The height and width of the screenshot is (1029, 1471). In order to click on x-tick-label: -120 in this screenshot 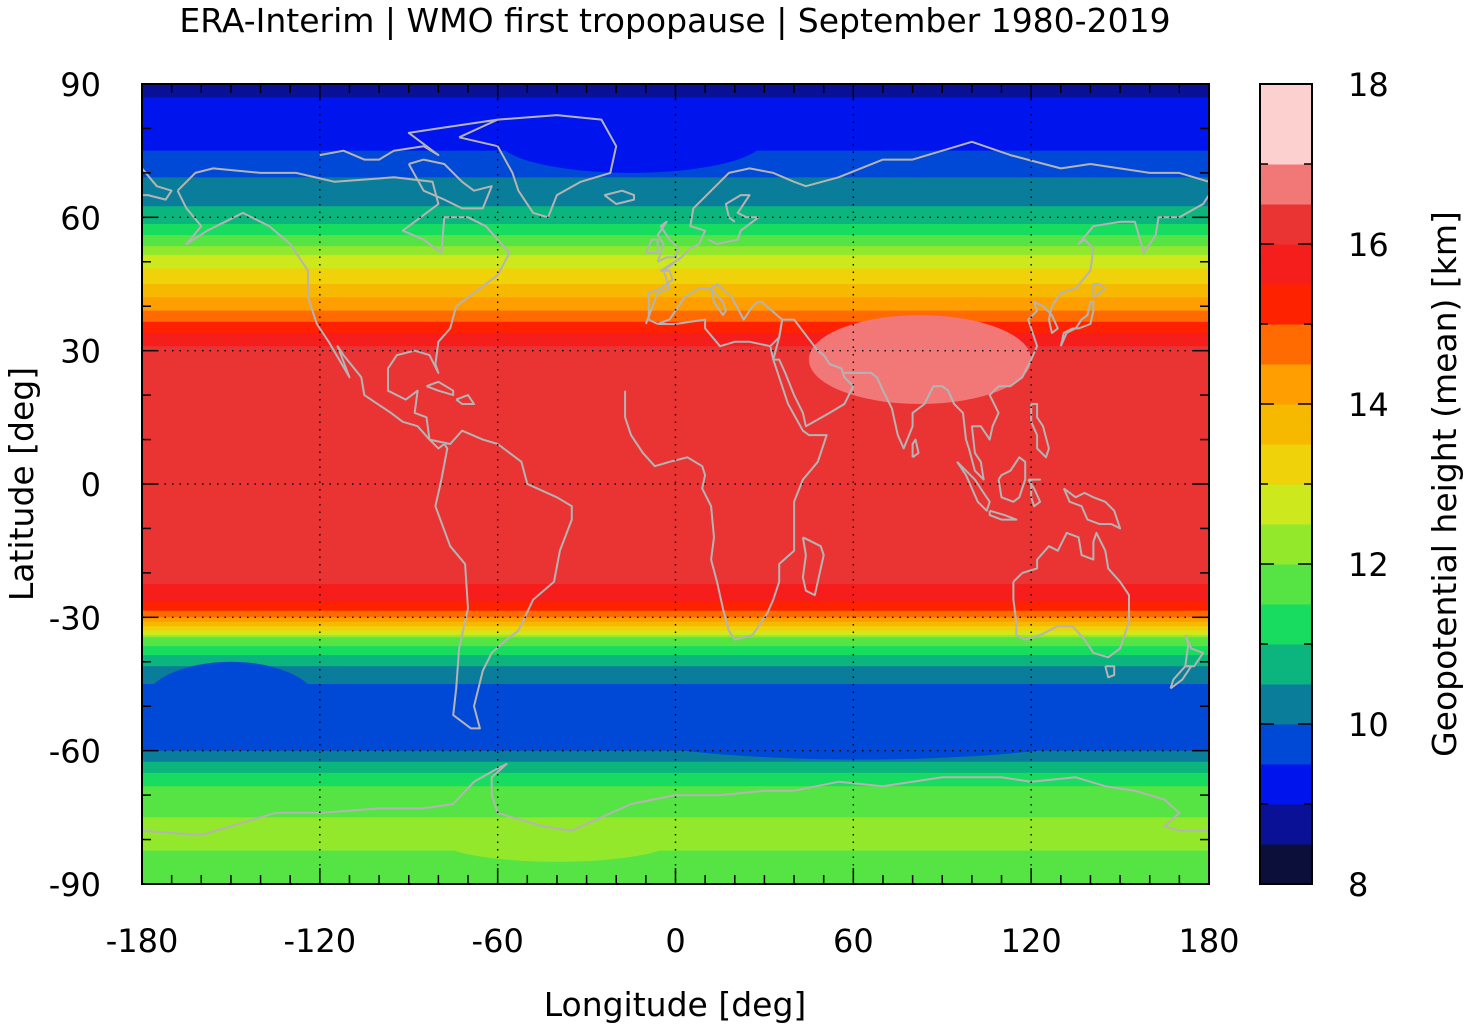, I will do `click(320, 941)`.